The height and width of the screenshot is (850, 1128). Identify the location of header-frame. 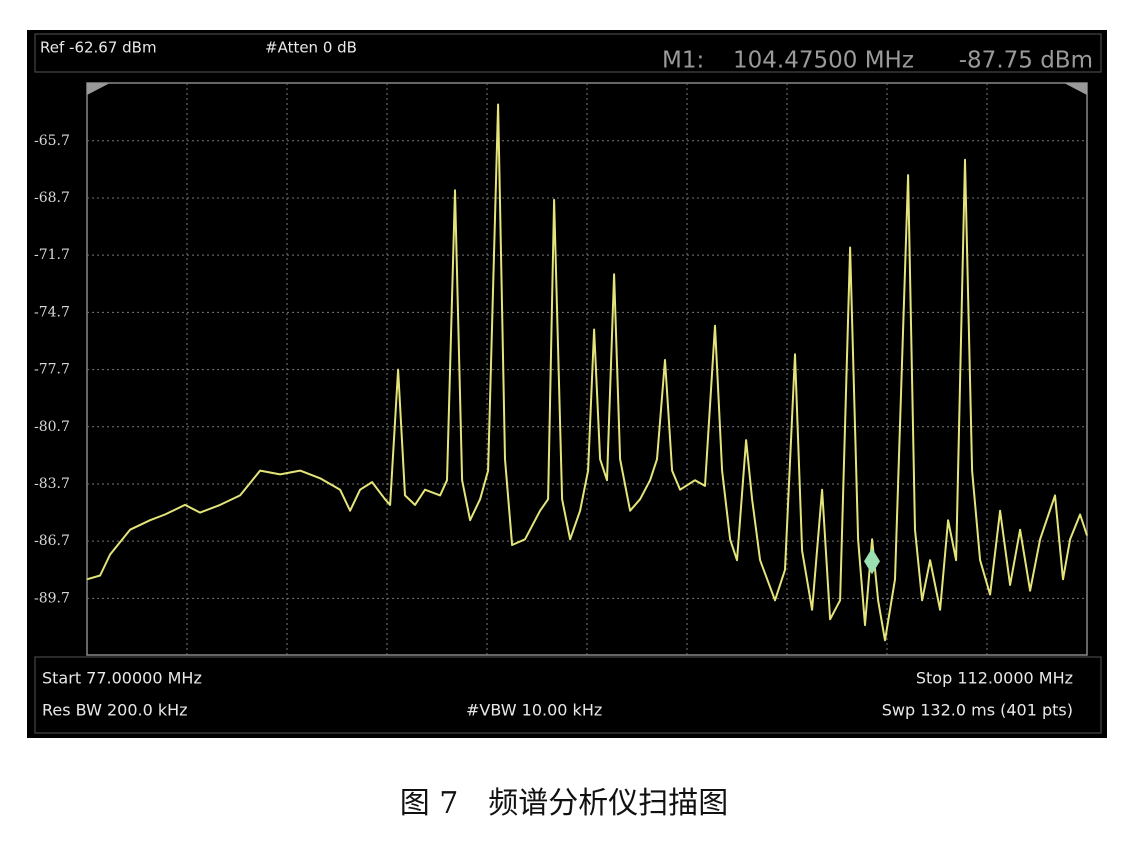
(568, 53).